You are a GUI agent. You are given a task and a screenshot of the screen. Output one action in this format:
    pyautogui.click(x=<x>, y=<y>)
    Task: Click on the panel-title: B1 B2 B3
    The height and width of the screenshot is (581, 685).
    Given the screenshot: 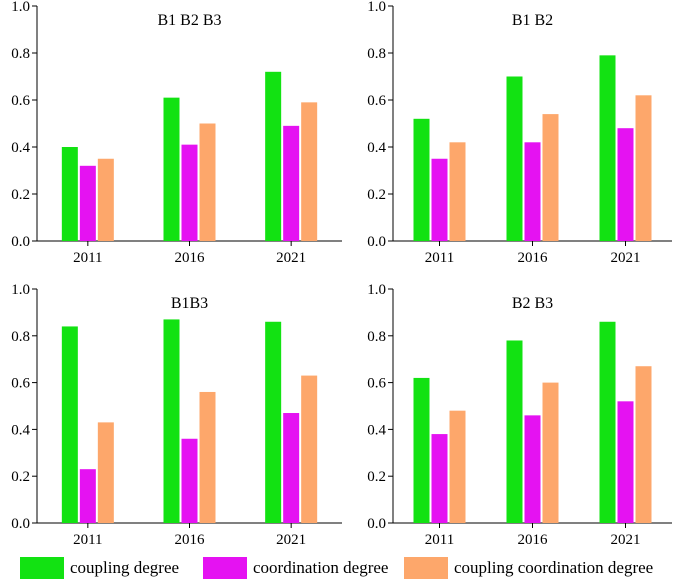 What is the action you would take?
    pyautogui.click(x=189, y=20)
    